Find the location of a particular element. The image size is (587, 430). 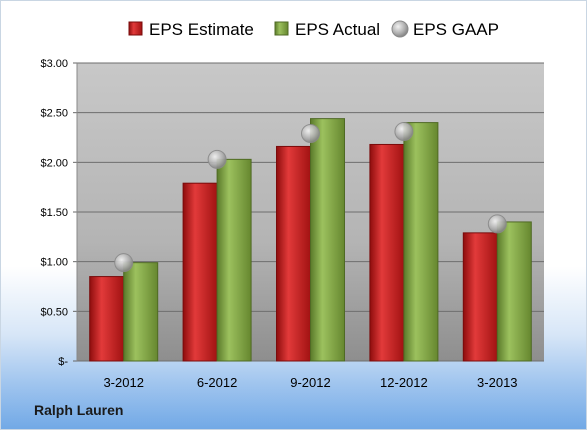

y-tick-label: $0.50 is located at coordinates (54, 312).